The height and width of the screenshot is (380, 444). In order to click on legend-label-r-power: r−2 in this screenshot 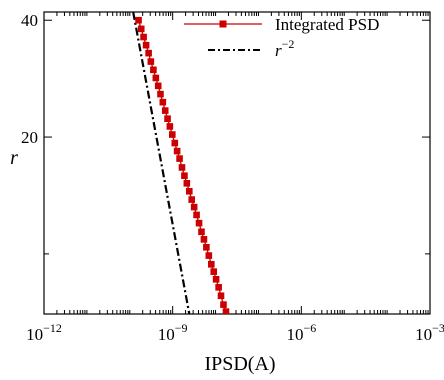, I will do `click(284, 48)`.